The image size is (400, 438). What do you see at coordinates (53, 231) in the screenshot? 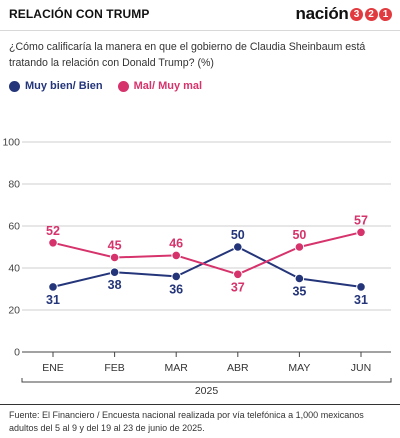
I see `data-label-negative: 52` at bounding box center [53, 231].